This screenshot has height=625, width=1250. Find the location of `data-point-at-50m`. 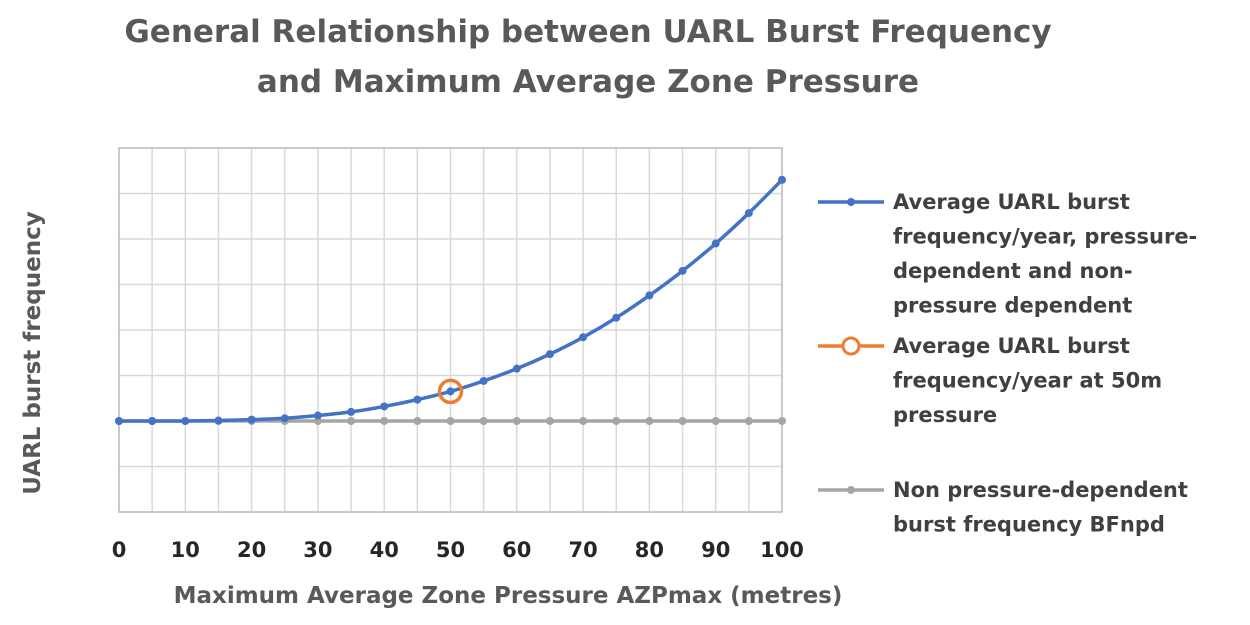

data-point-at-50m is located at coordinates (450, 391).